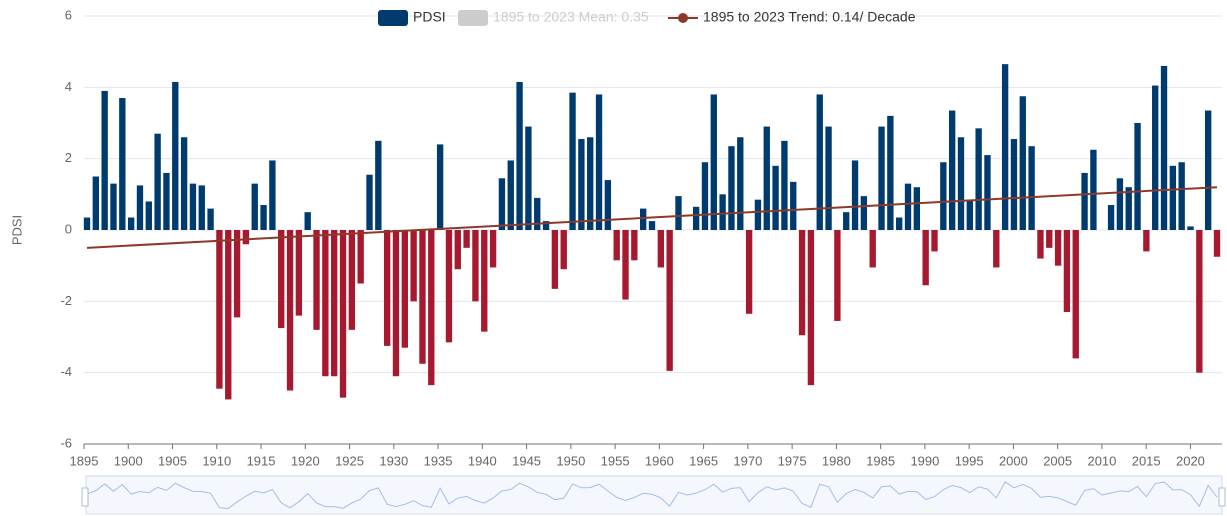 The width and height of the screenshot is (1227, 516). Describe the element at coordinates (615, 460) in the screenshot. I see `x-tick-label: 1955` at that location.